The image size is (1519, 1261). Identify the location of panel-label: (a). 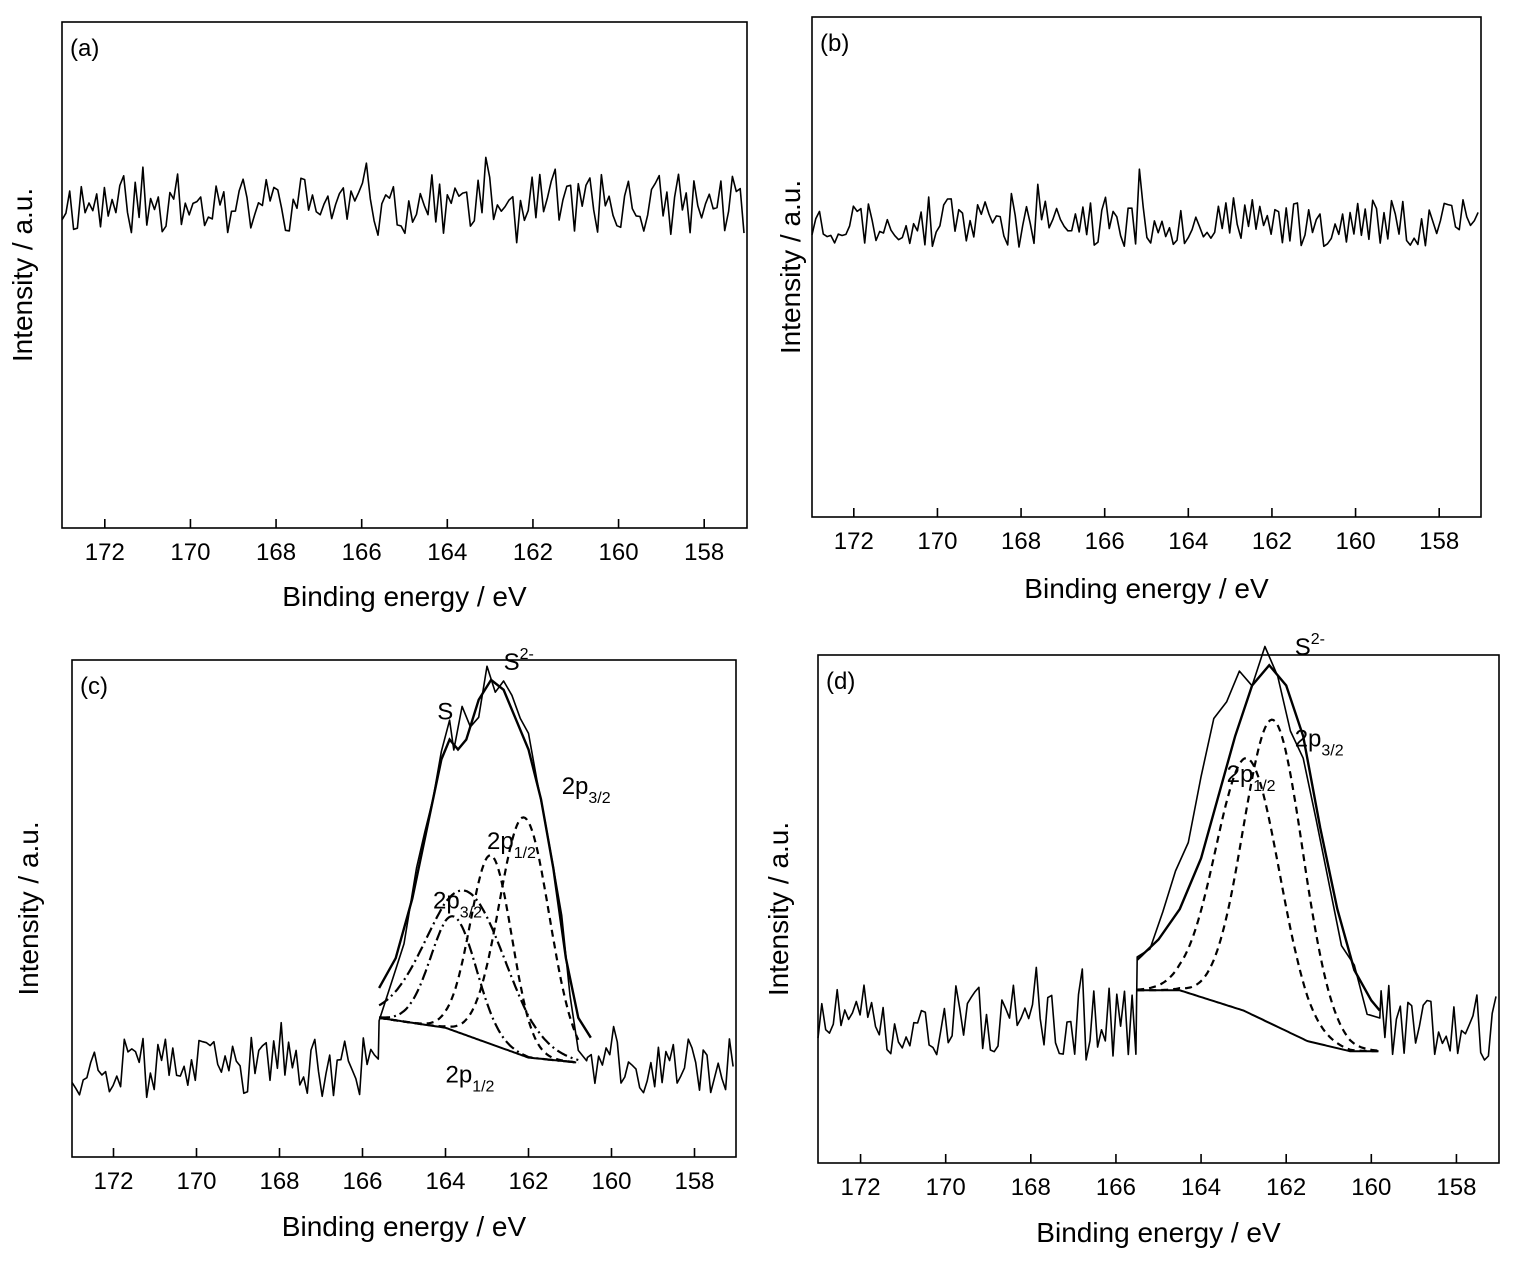
(84, 48).